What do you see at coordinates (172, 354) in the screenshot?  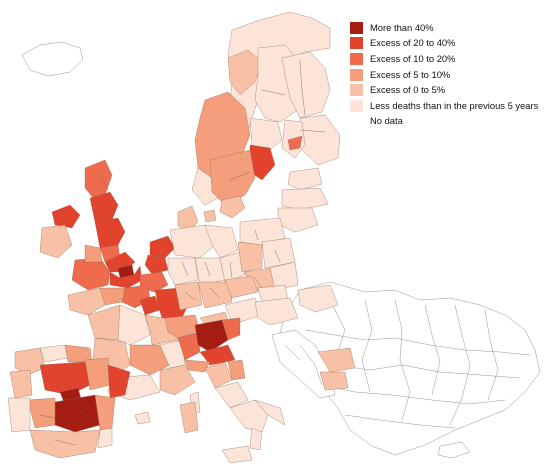 I see `region-france-rhone` at bounding box center [172, 354].